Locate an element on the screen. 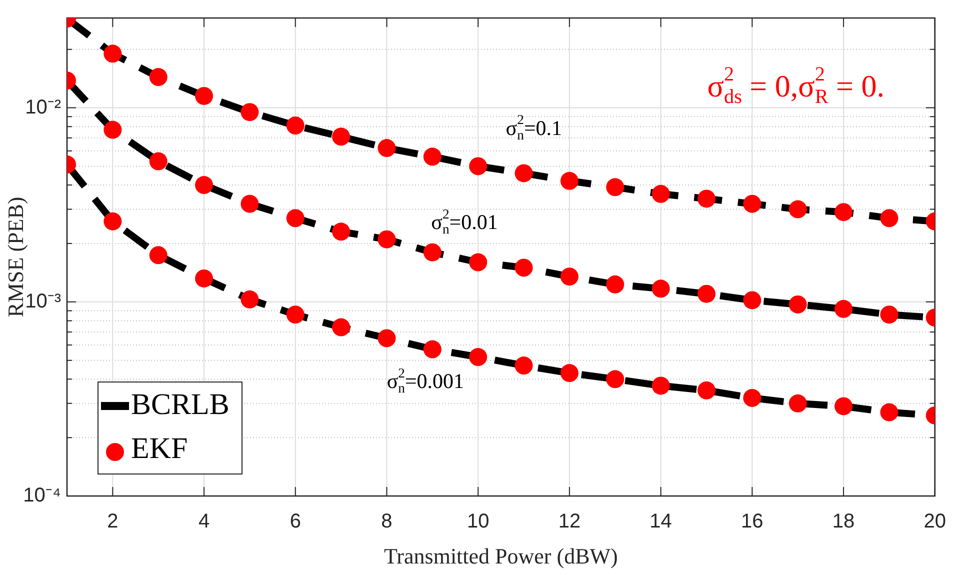  x-tick-label: 12 is located at coordinates (569, 521).